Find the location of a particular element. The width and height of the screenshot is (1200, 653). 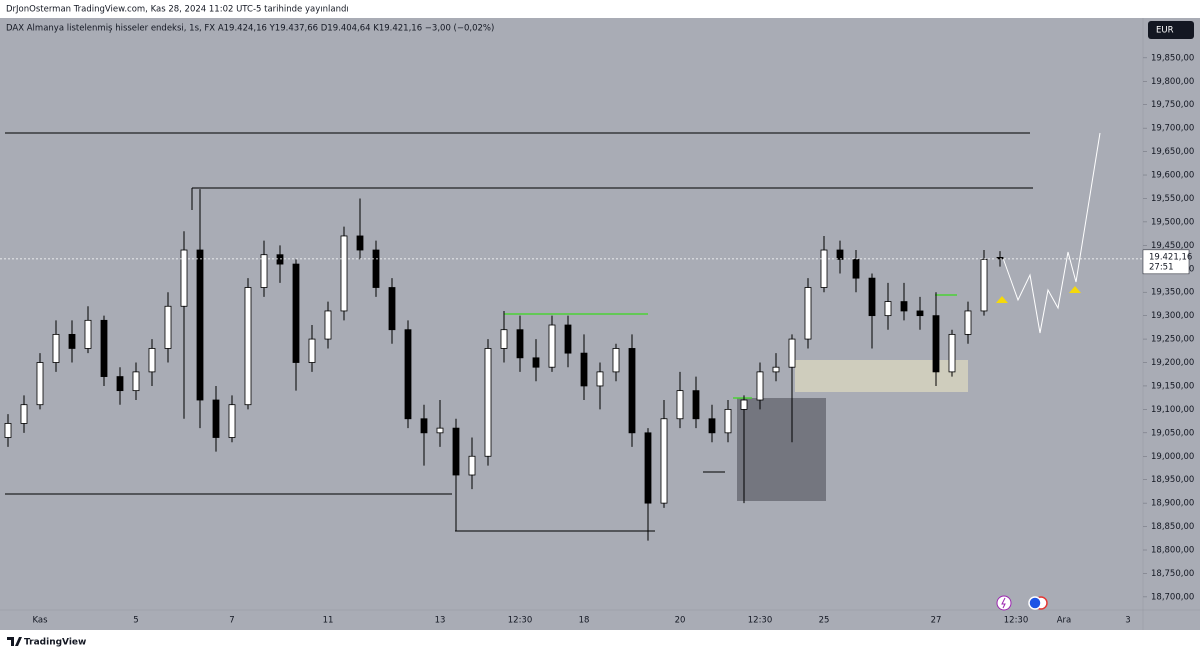

y-tick-label: 19,250,00 is located at coordinates (1172, 340).